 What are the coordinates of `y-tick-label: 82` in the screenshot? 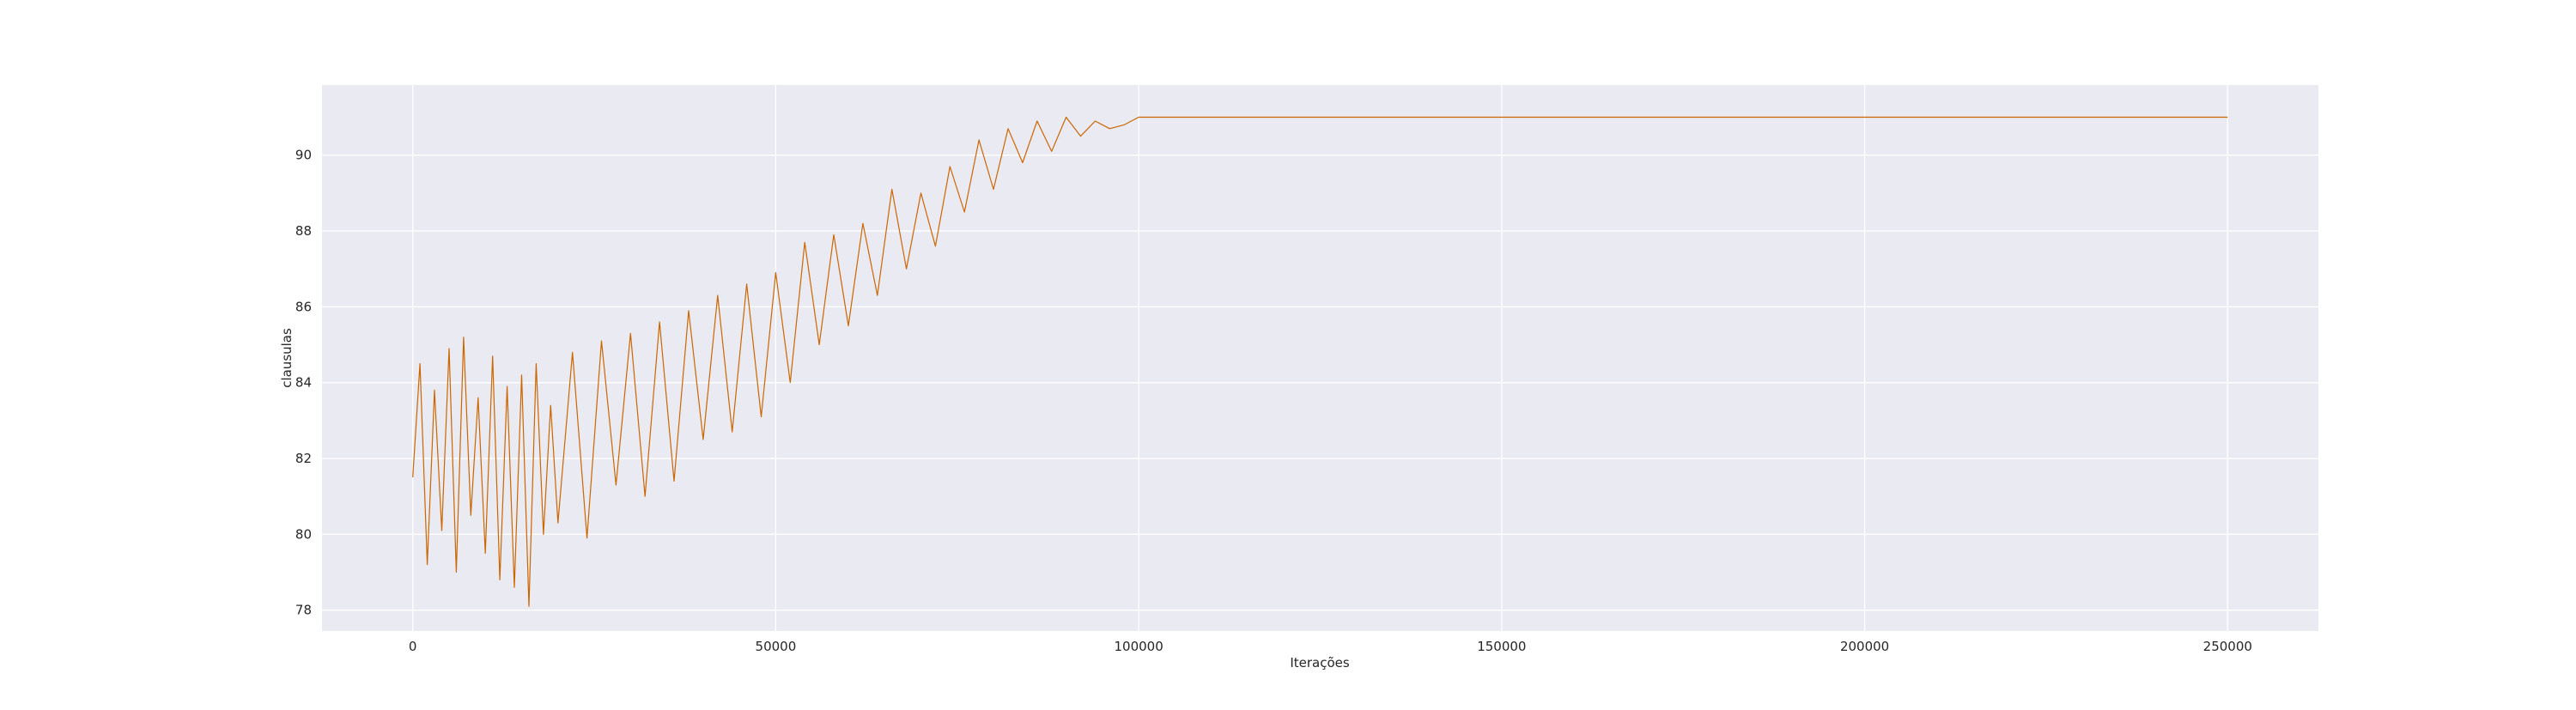 It's located at (303, 458).